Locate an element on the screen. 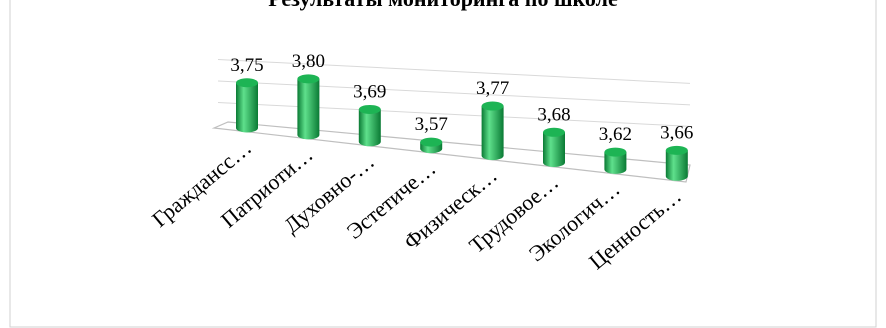 The width and height of the screenshot is (886, 328). data-label: 3,68 is located at coordinates (553, 114).